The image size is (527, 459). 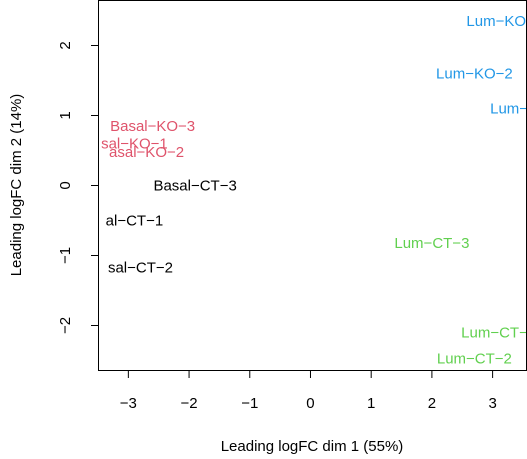 I want to click on x-tick-label: −1, so click(x=249, y=403).